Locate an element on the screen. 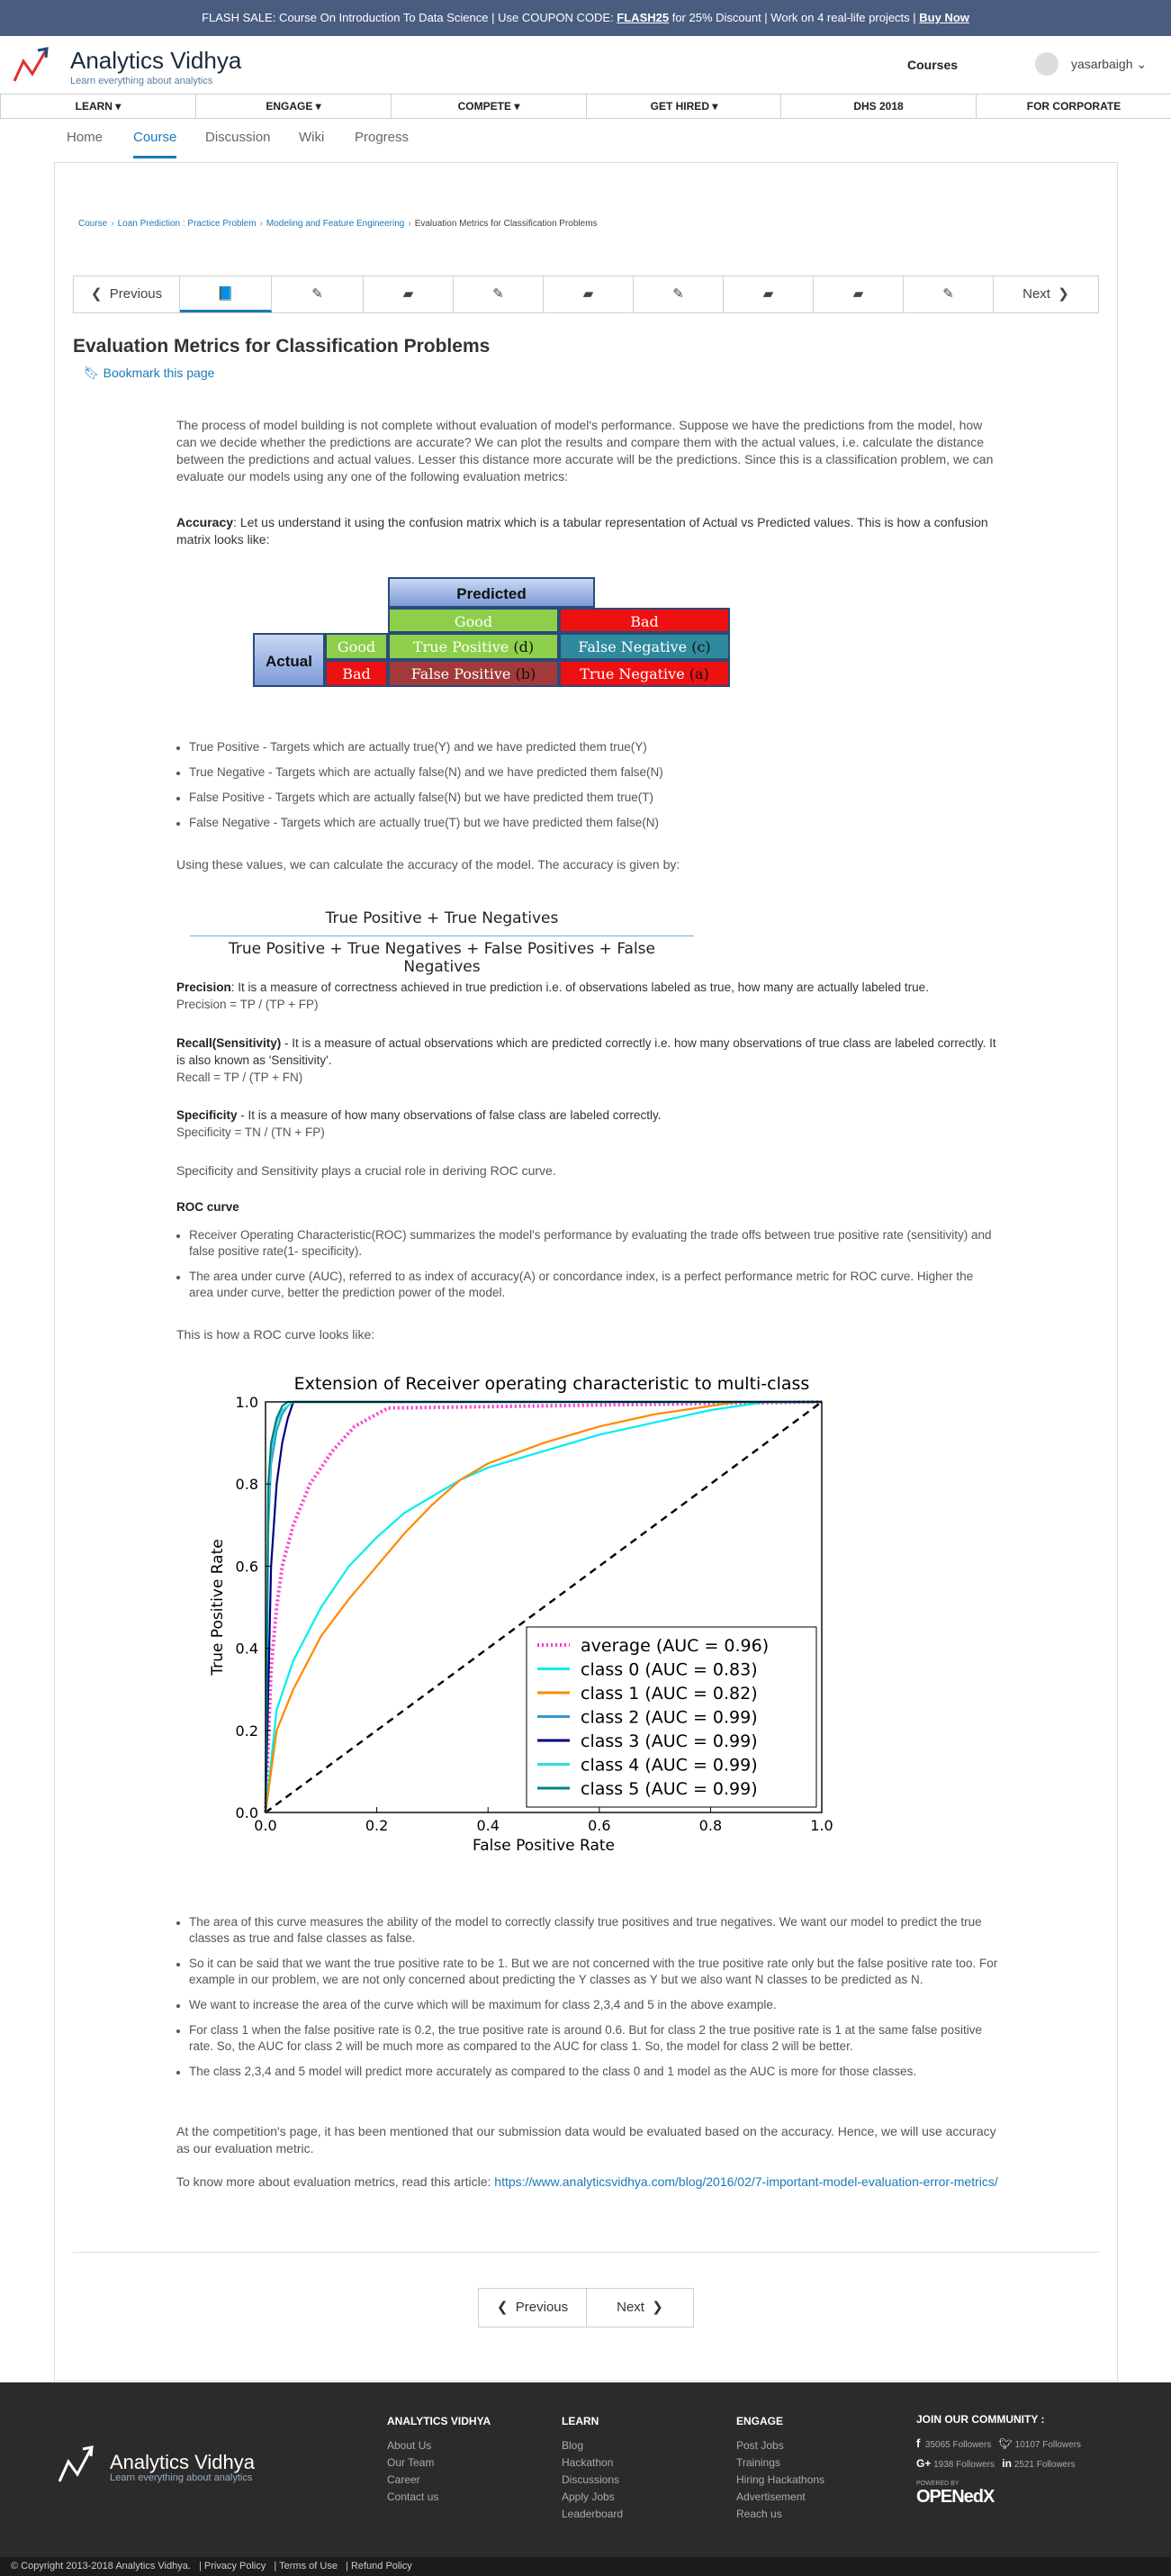 The width and height of the screenshot is (1171, 2576). openedx-logo: POWERED BY OPENedX is located at coordinates (955, 2494).